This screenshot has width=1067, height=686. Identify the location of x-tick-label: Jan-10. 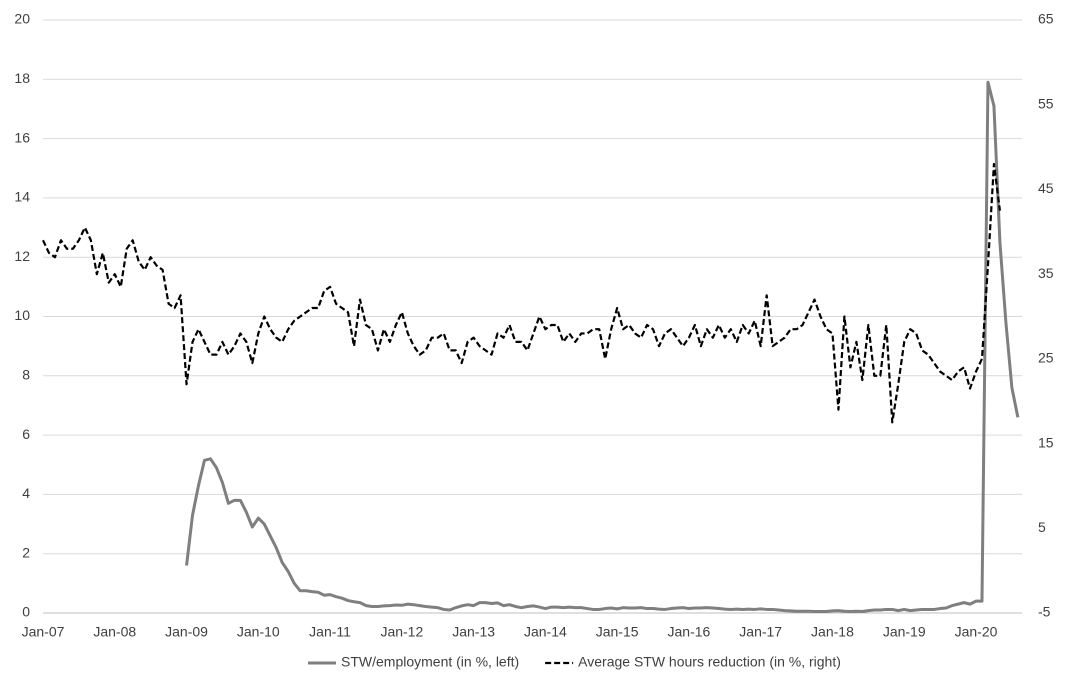
(258, 632).